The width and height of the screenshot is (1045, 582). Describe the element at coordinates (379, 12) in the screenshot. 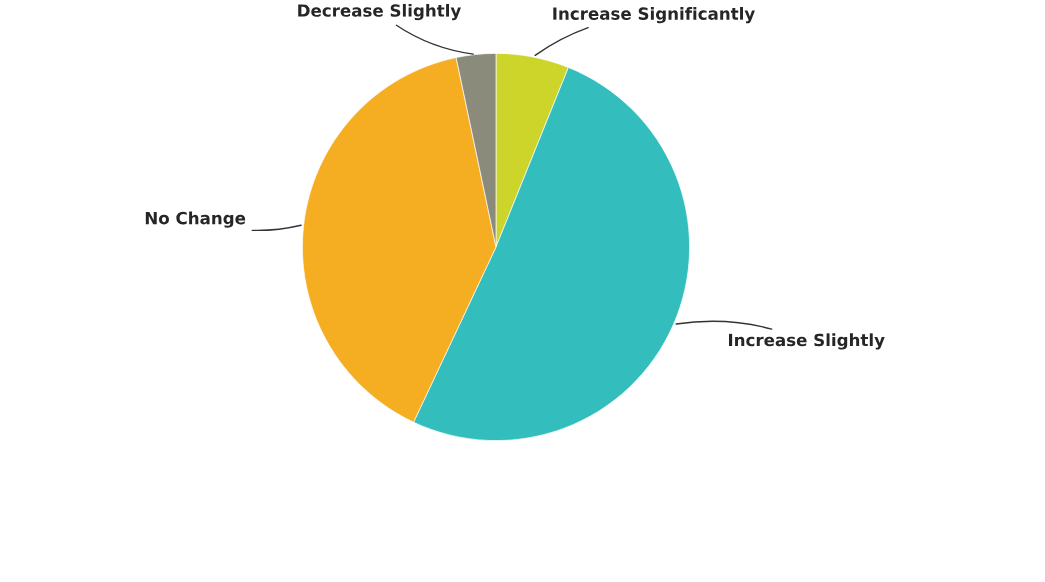

I see `slice-label: Decrease Slightly` at that location.